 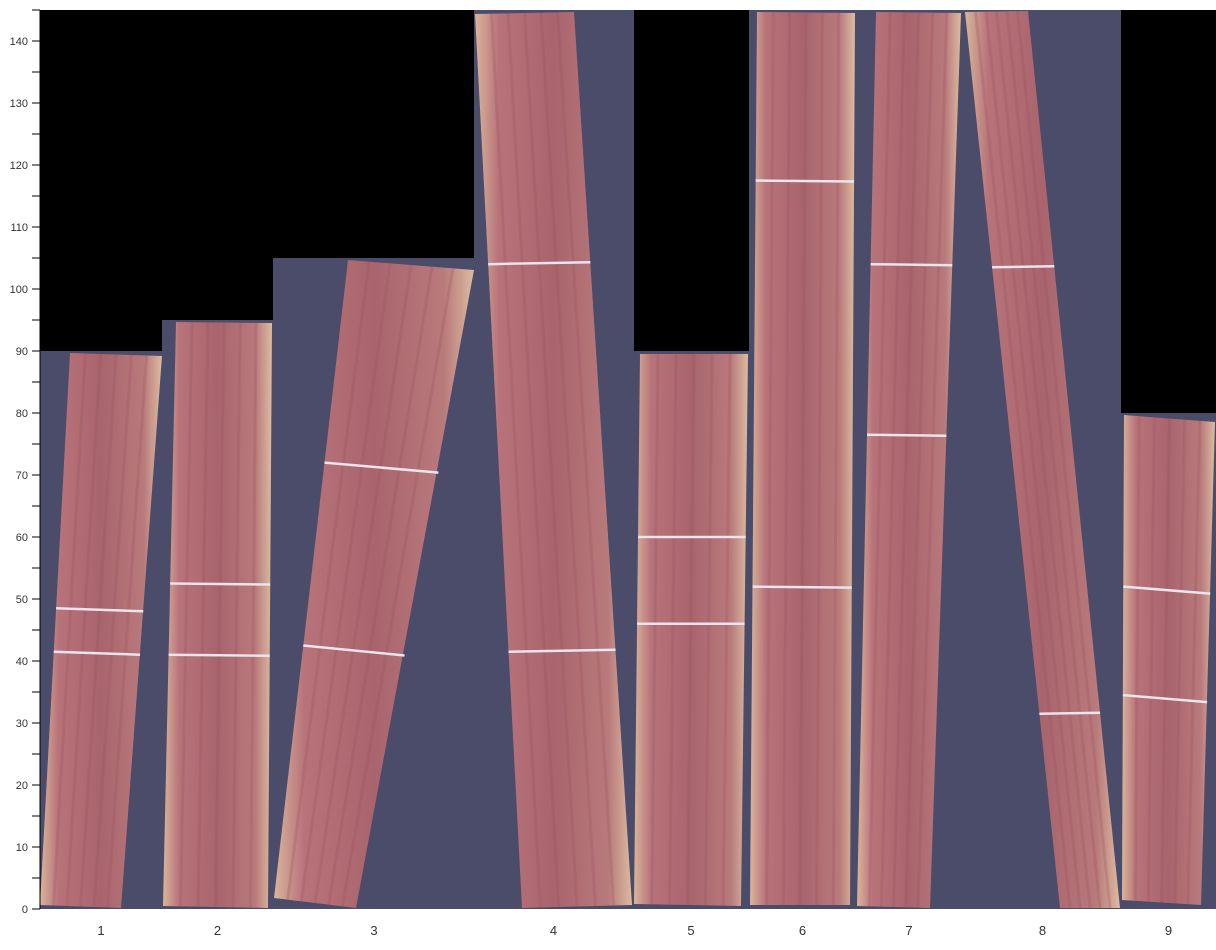 What do you see at coordinates (217, 930) in the screenshot?
I see `x-tick-label: 2` at bounding box center [217, 930].